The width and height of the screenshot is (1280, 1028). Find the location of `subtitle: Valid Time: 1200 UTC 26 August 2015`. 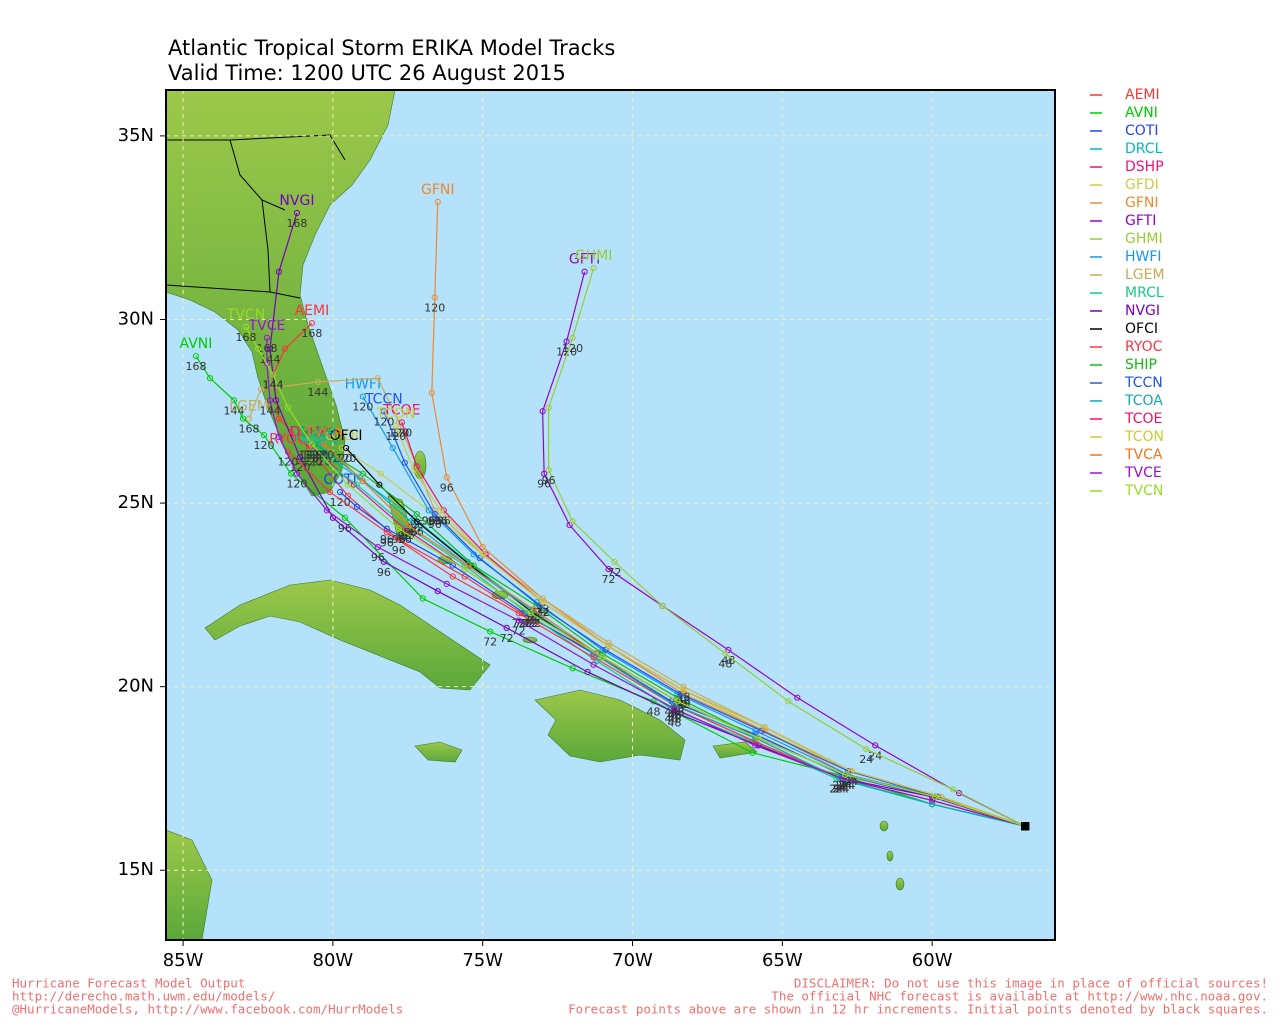

subtitle: Valid Time: 1200 UTC 26 August 2015 is located at coordinates (367, 73).